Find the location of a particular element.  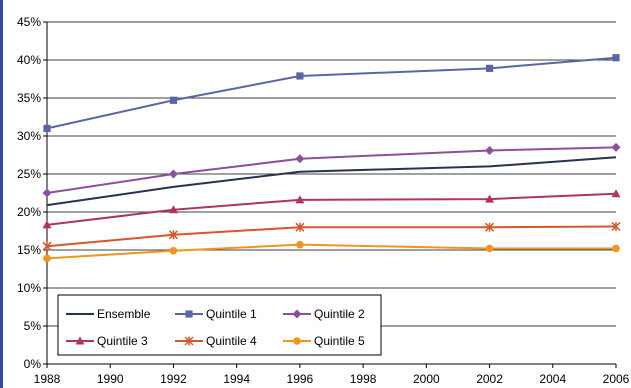

y-axis-ticks: 0% 5% 10% 15% 20% 25% 30% 35% 40% 45% is located at coordinates (32, 193).